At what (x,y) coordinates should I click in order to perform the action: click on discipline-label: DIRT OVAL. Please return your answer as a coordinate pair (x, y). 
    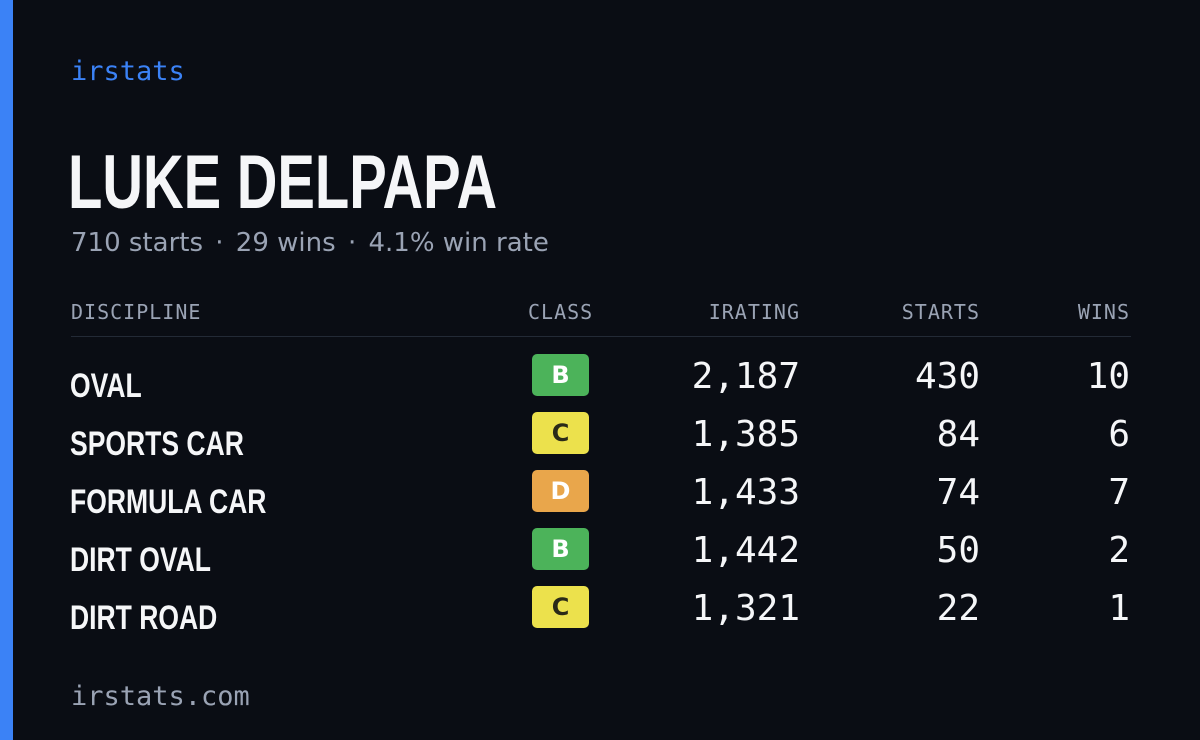
    Looking at the image, I should click on (140, 560).